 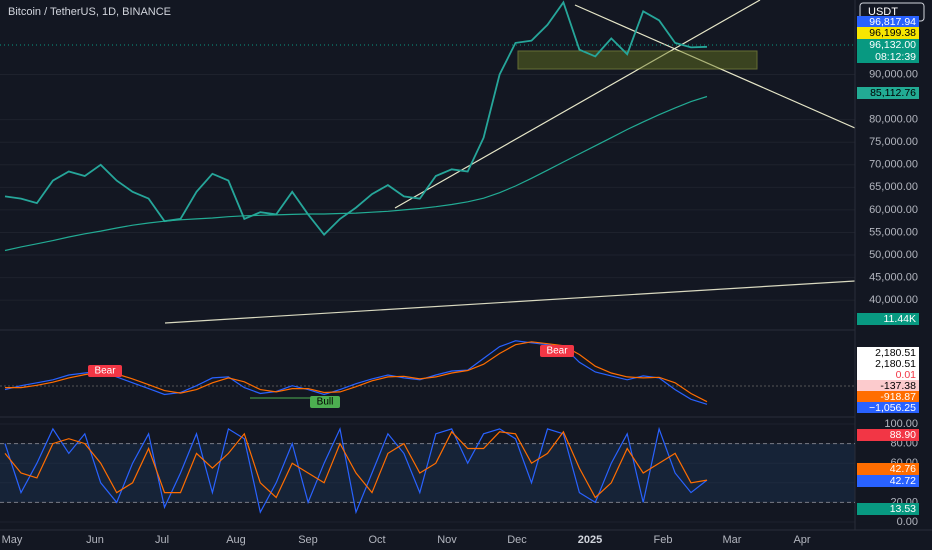 I want to click on price-tag: 96,817.94, so click(x=892, y=22).